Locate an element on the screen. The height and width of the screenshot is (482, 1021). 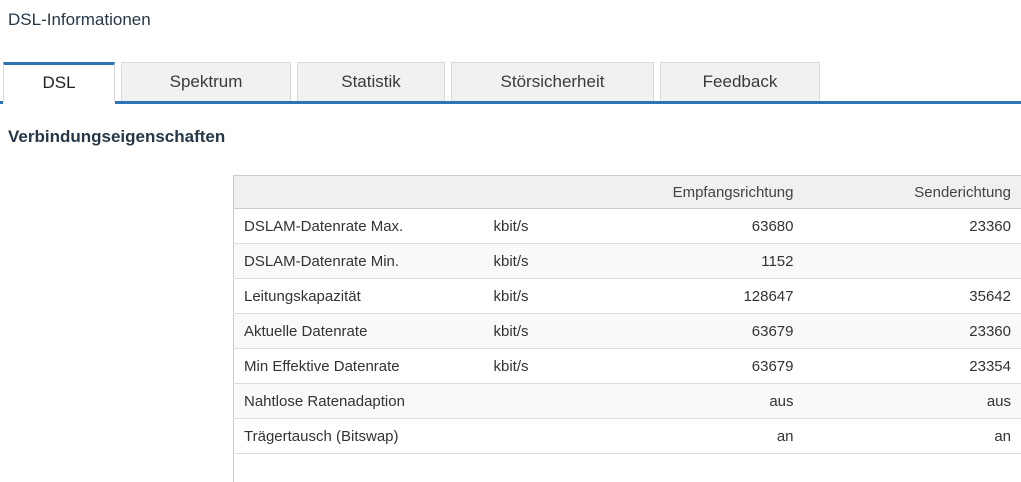
page-title: DSL-Informationen is located at coordinates (79, 19).